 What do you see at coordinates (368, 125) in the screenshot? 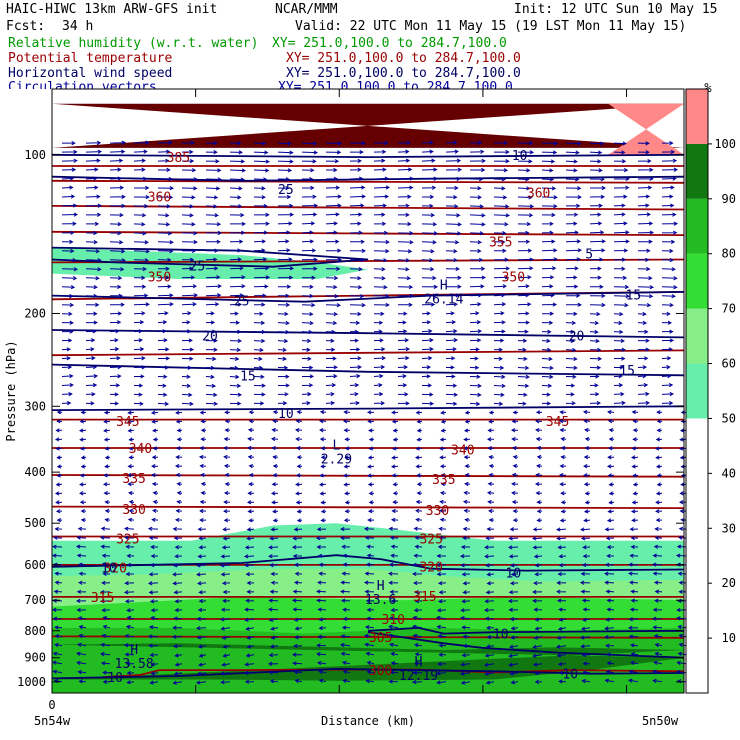
I see `rh-band-upper-dark` at bounding box center [368, 125].